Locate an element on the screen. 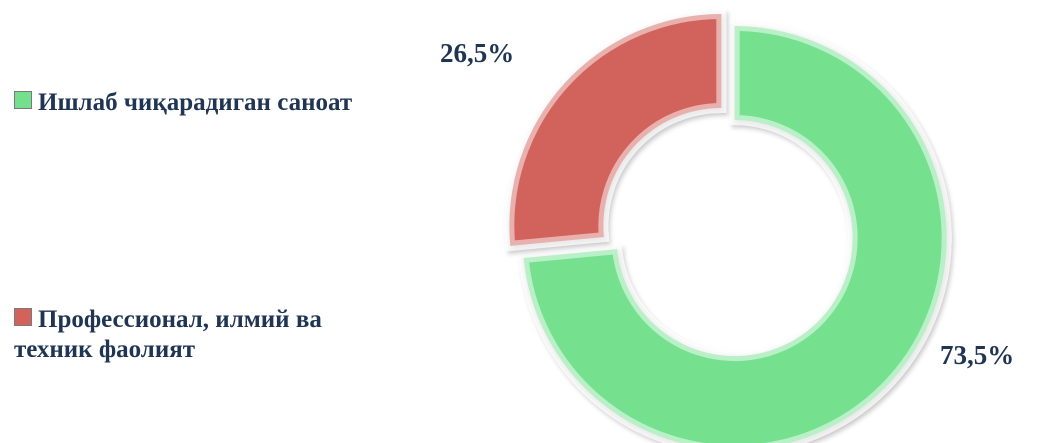  legend-item: Профессионал, илмий ва техник фаолият is located at coordinates (184, 335).